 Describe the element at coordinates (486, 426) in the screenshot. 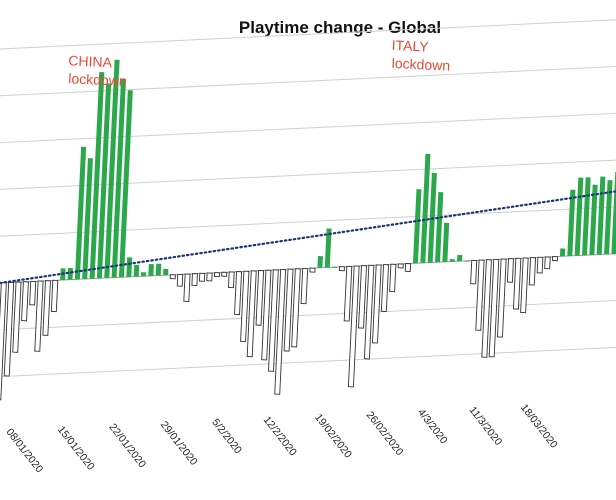

I see `x-tick-label: 11/3/2020` at that location.